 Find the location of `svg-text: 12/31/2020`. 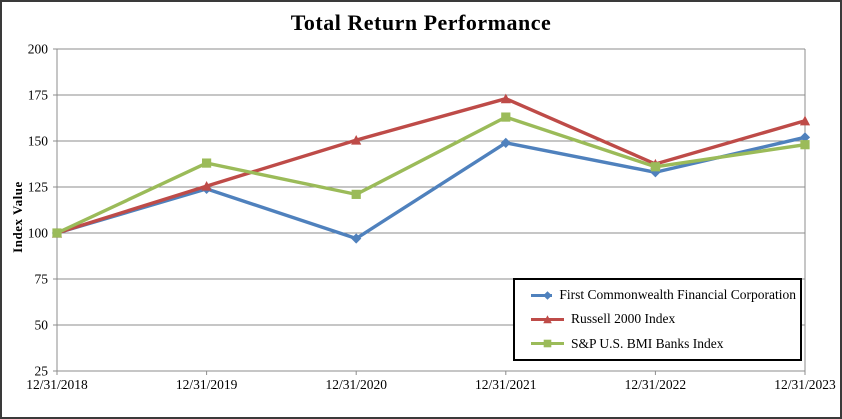

svg-text: 12/31/2020 is located at coordinates (356, 384).